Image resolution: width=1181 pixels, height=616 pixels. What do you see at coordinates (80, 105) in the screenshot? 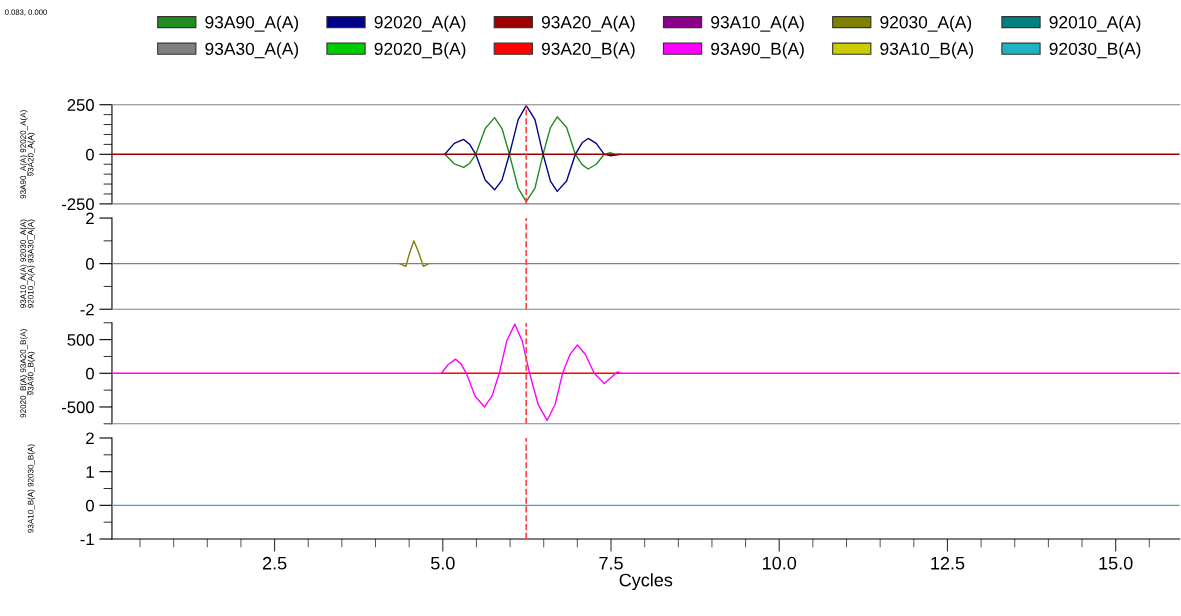
I see `y-tick-label: 250` at bounding box center [80, 105].